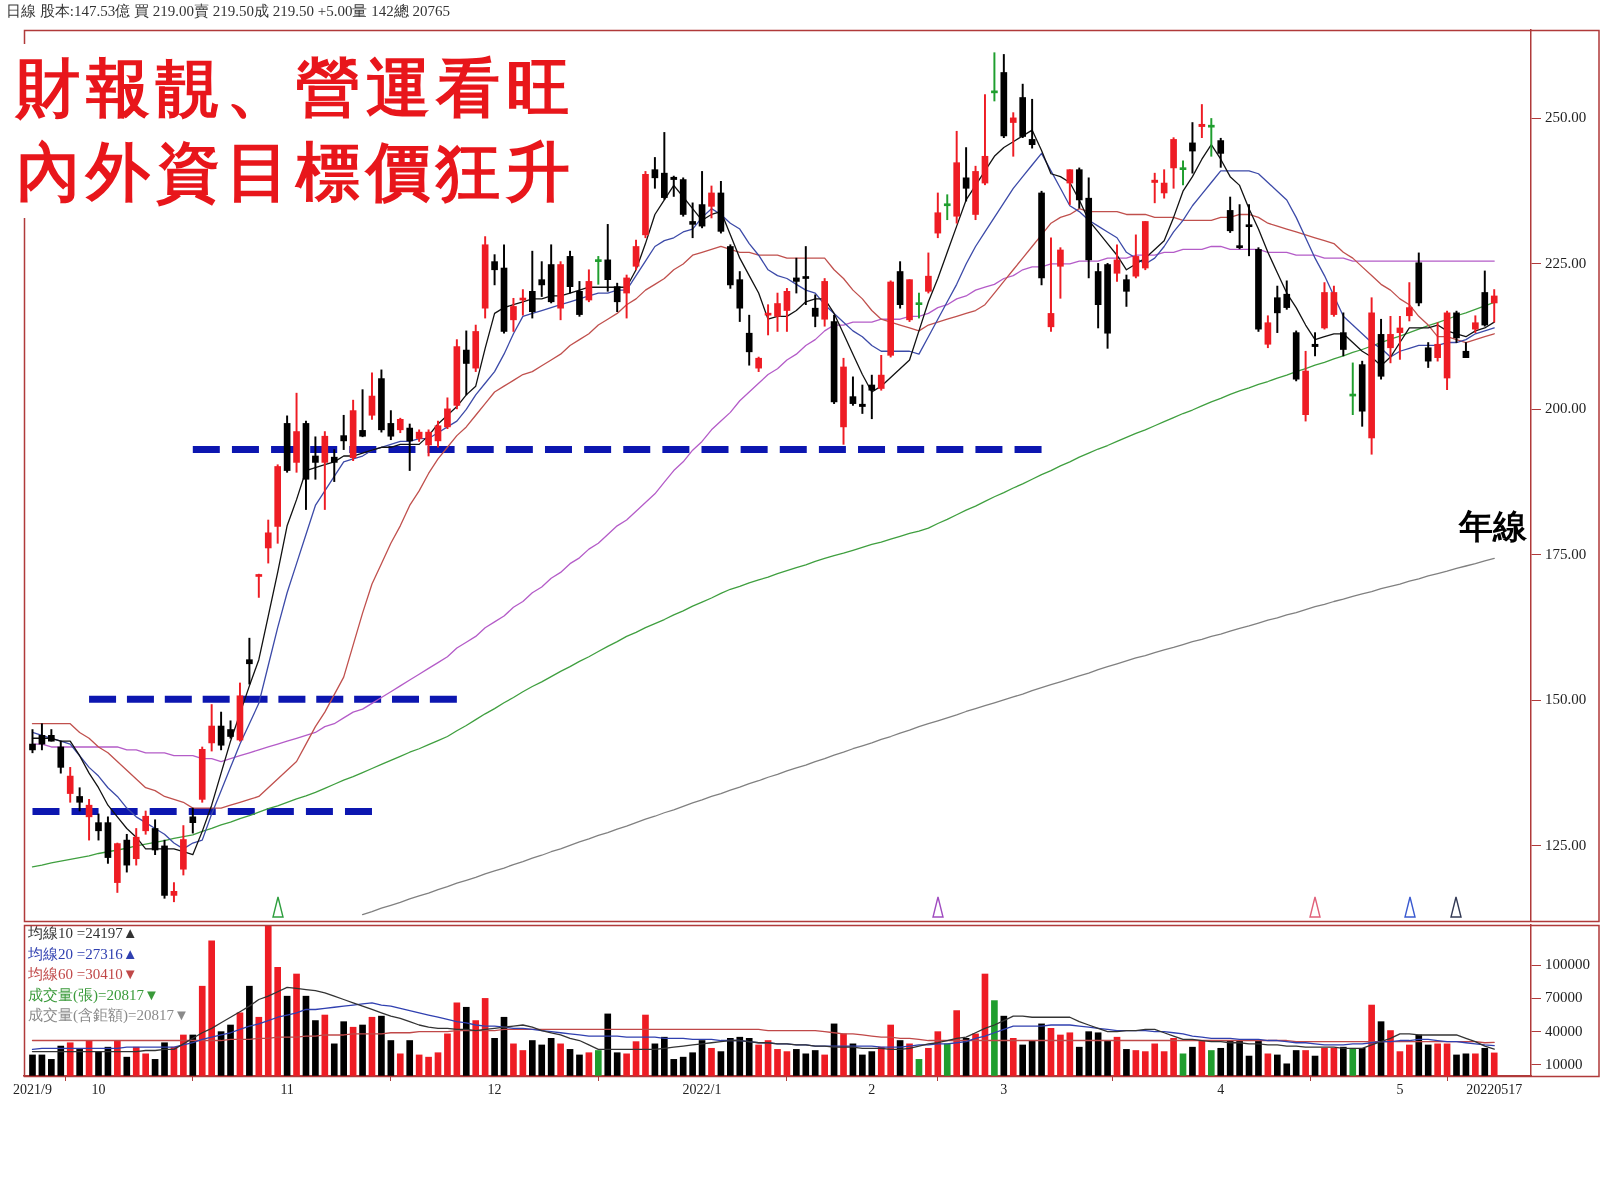 This screenshot has height=1200, width=1600. Describe the element at coordinates (1566, 262) in the screenshot. I see `y-tick-label: 225.00` at that location.